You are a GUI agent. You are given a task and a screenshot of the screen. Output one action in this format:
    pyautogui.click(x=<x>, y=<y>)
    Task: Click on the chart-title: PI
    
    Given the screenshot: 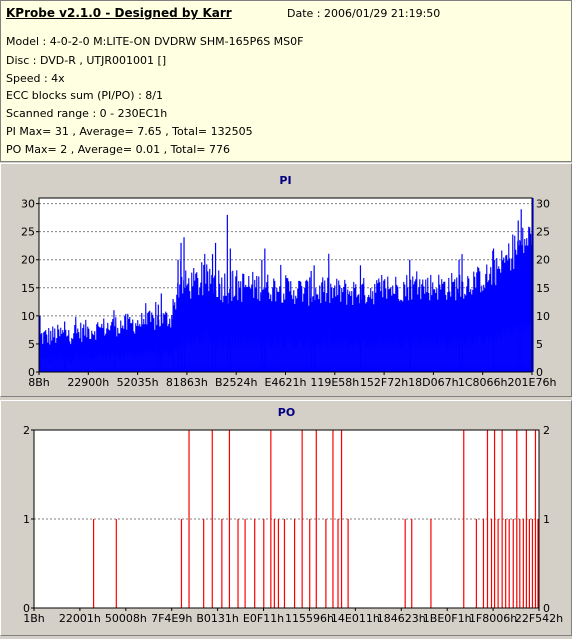 What is the action you would take?
    pyautogui.click(x=285, y=180)
    